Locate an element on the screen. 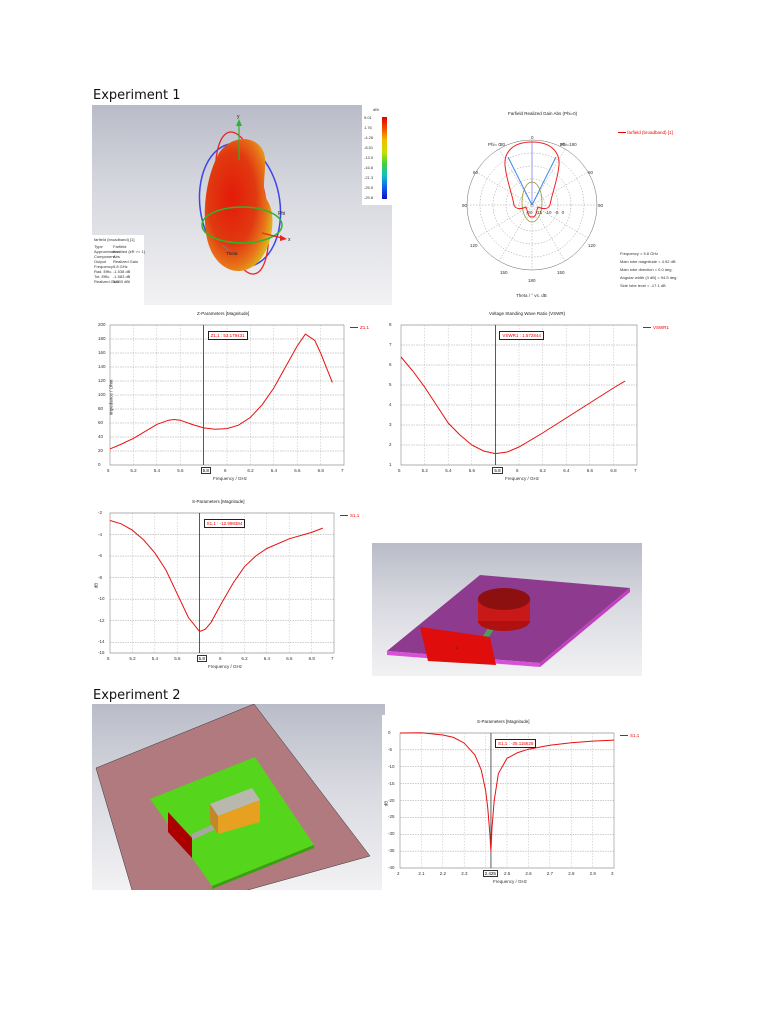 This screenshot has height=1024, width=768. exp1-3d-model-view: 1 is located at coordinates (507, 609).